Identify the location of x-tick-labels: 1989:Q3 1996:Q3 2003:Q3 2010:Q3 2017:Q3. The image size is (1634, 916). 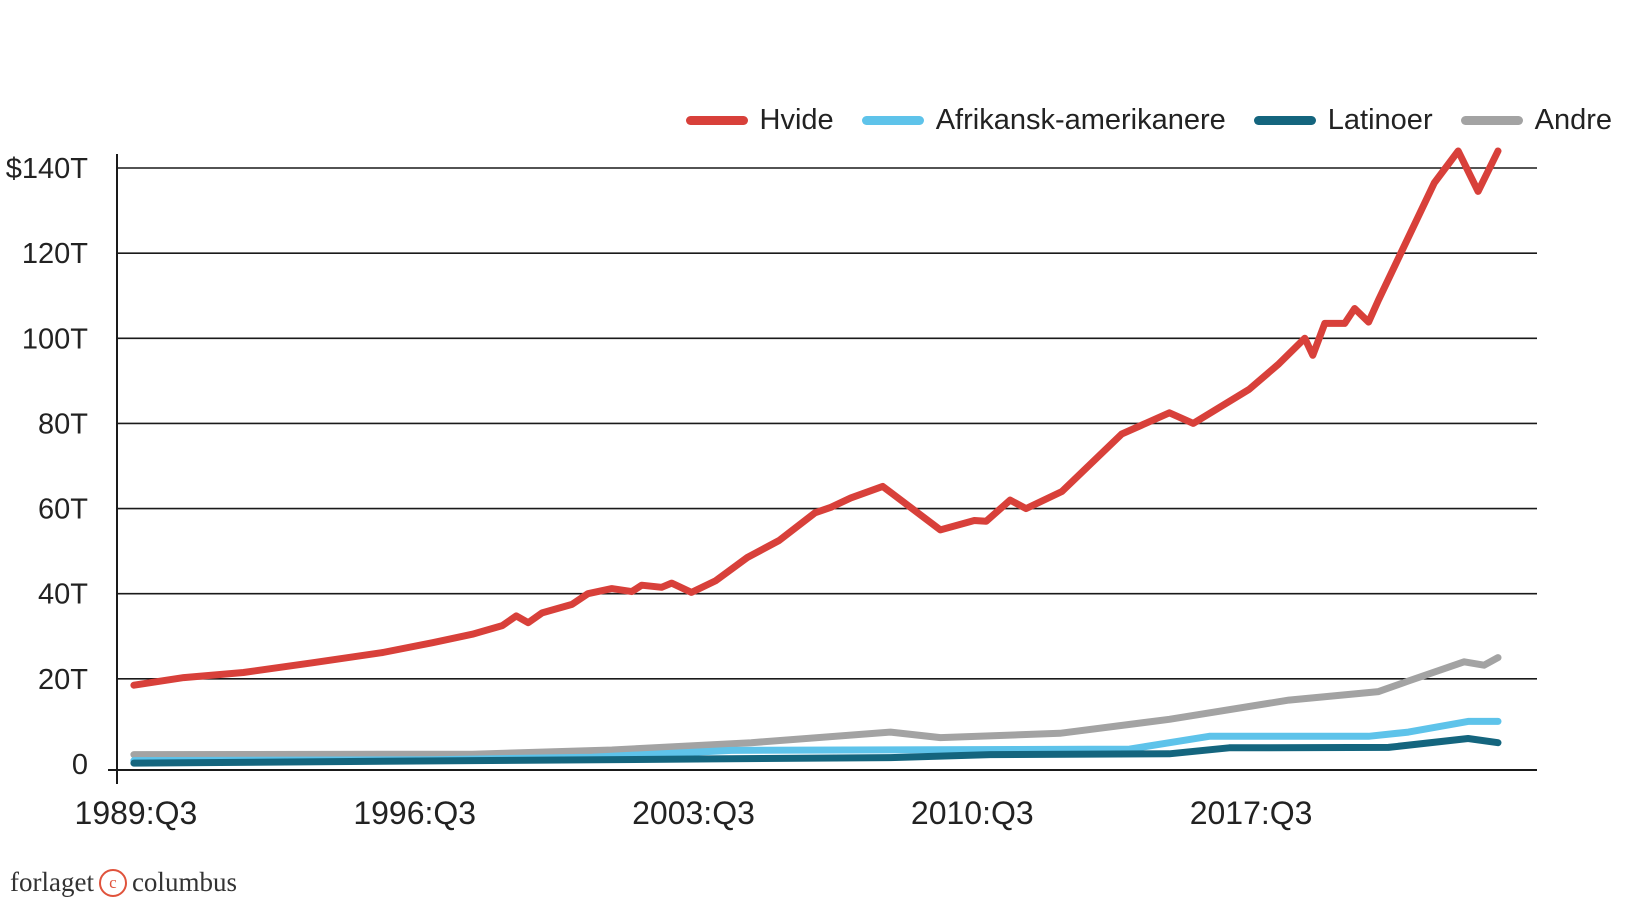
(694, 813).